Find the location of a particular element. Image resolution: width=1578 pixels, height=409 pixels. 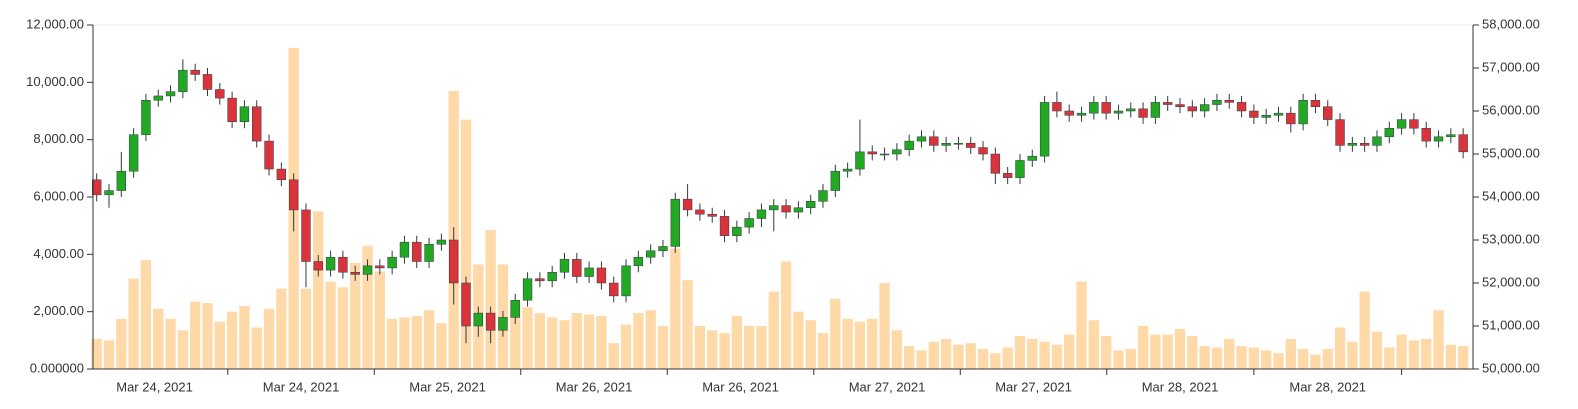

x-tick-label: Mar 27, 2021 is located at coordinates (1033, 386).